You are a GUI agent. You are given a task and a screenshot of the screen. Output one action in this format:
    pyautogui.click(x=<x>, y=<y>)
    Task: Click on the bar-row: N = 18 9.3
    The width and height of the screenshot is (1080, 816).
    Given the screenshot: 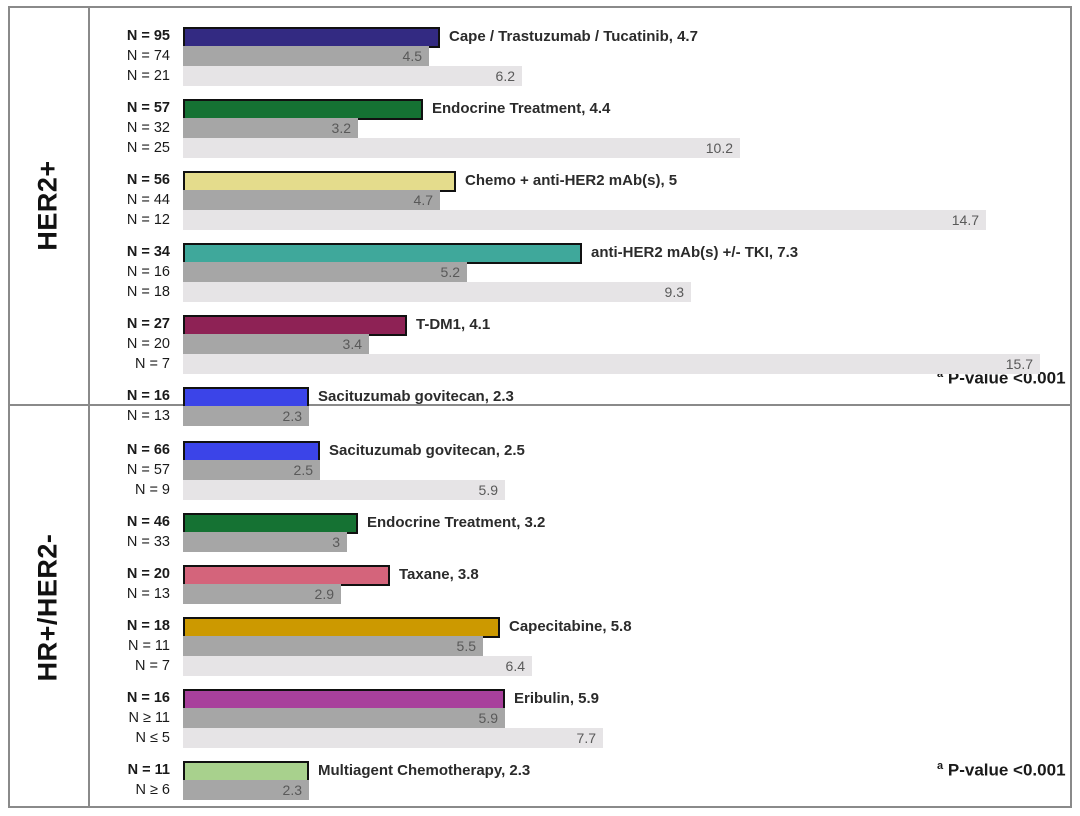 What is the action you would take?
    pyautogui.click(x=581, y=292)
    